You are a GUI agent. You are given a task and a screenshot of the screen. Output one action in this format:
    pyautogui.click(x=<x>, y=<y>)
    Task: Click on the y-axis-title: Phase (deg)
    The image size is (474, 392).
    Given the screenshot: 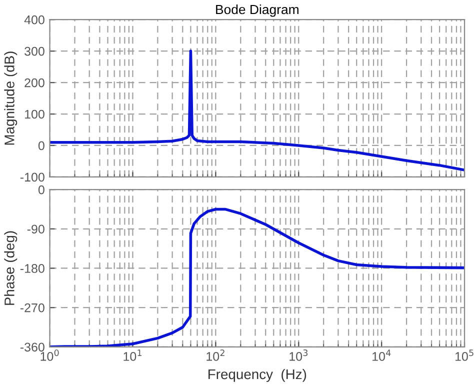 What is the action you would take?
    pyautogui.click(x=11, y=268)
    